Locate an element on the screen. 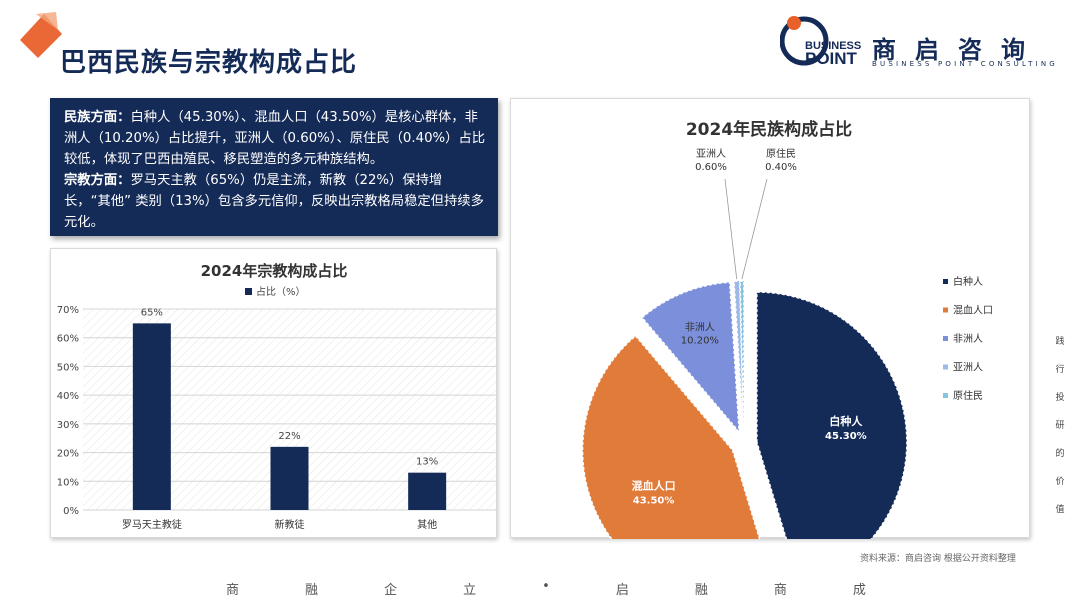 The width and height of the screenshot is (1080, 602). page-title: 巴西民族与宗教构成占比 is located at coordinates (209, 63).